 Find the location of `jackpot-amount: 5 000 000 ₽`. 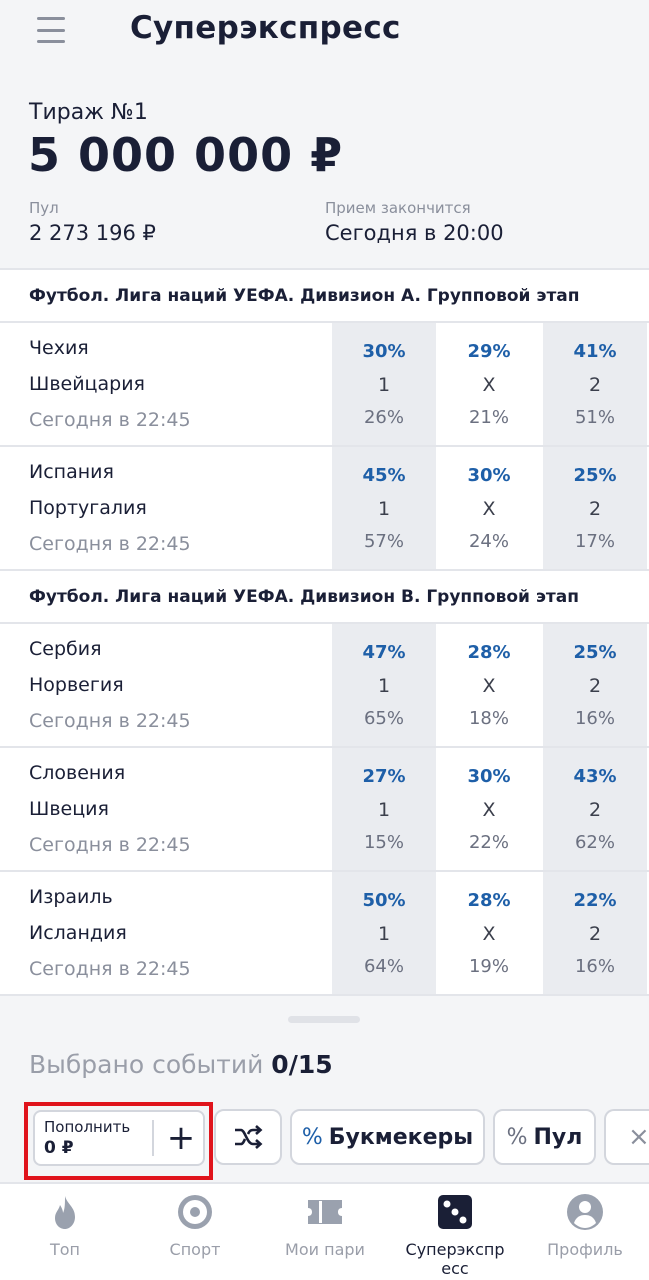

jackpot-amount: 5 000 000 ₽ is located at coordinates (186, 155).